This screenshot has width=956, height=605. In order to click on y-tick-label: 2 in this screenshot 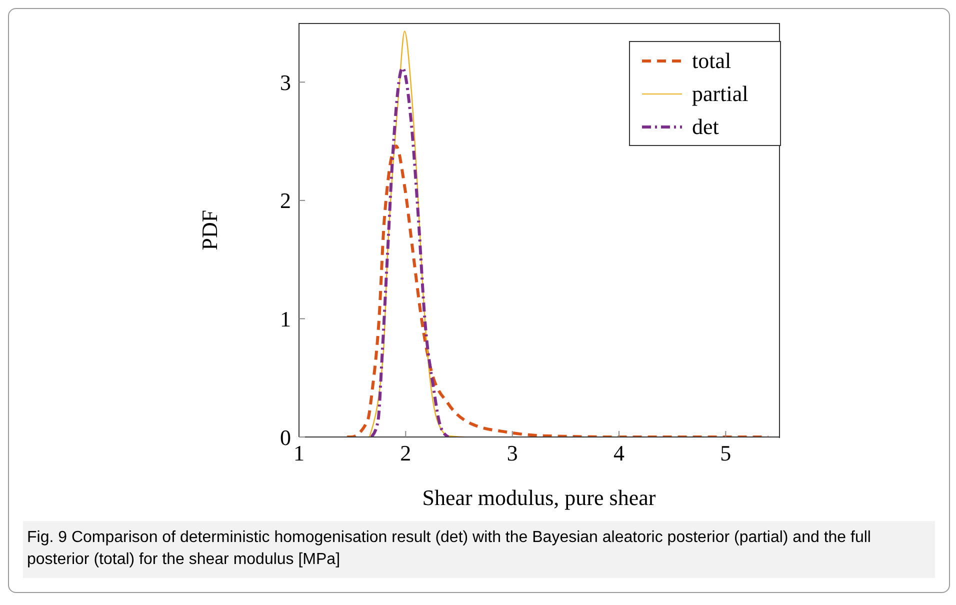, I will do `click(285, 201)`.